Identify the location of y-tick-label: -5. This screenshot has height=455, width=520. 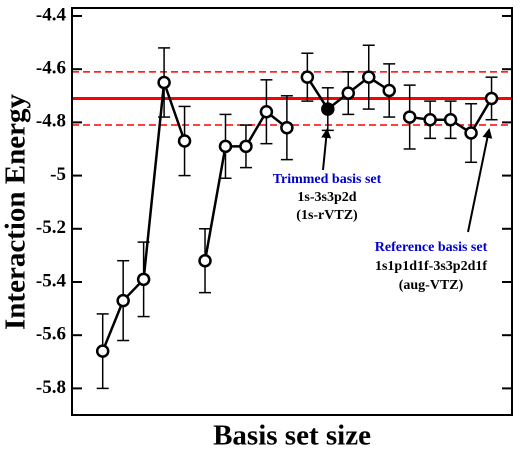
(58, 174).